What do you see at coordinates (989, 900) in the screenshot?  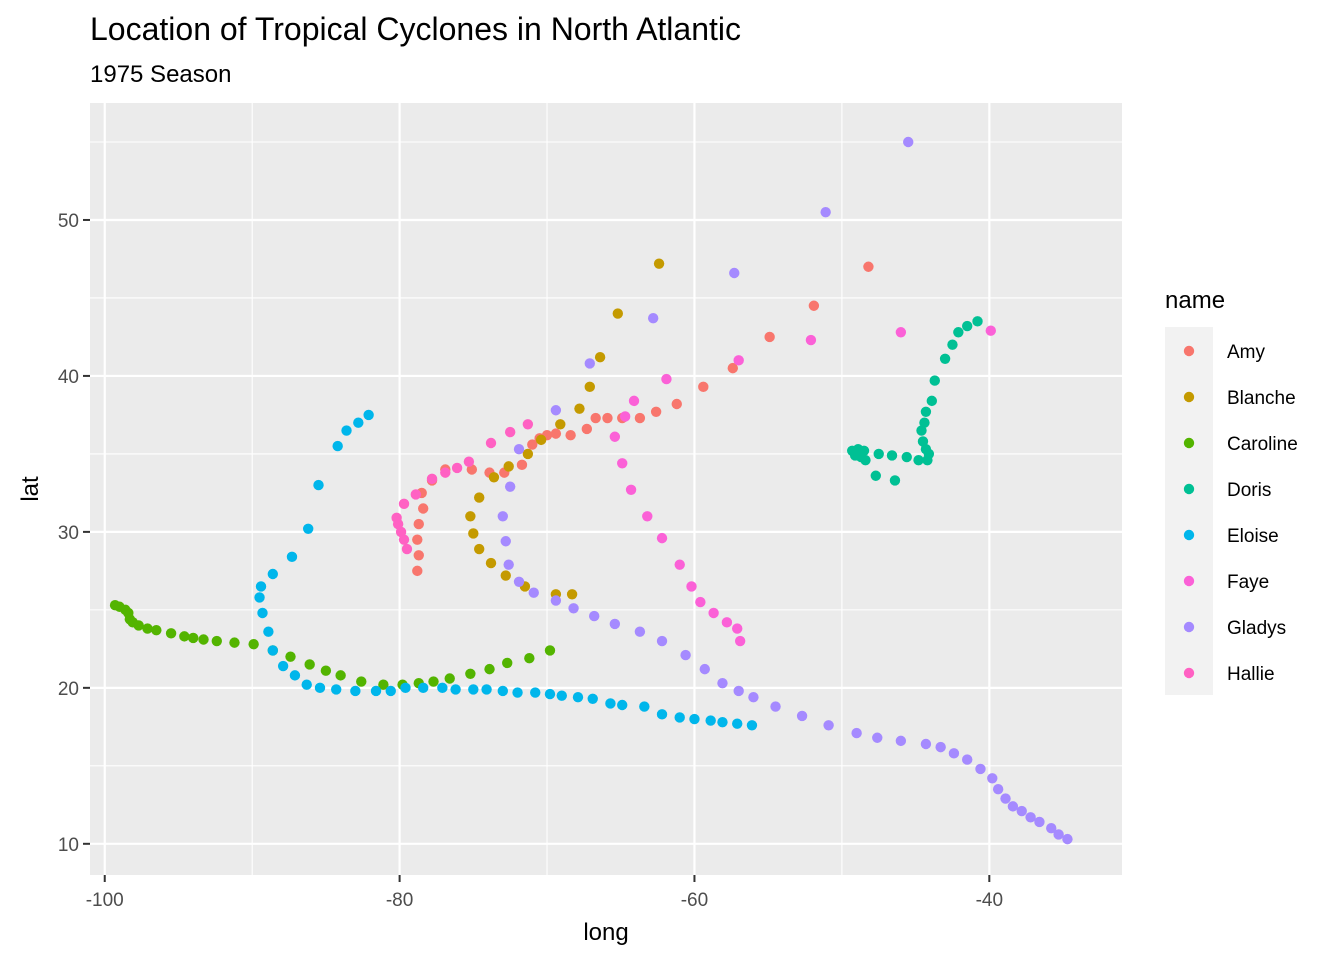 I see `x-tick-label: -40` at bounding box center [989, 900].